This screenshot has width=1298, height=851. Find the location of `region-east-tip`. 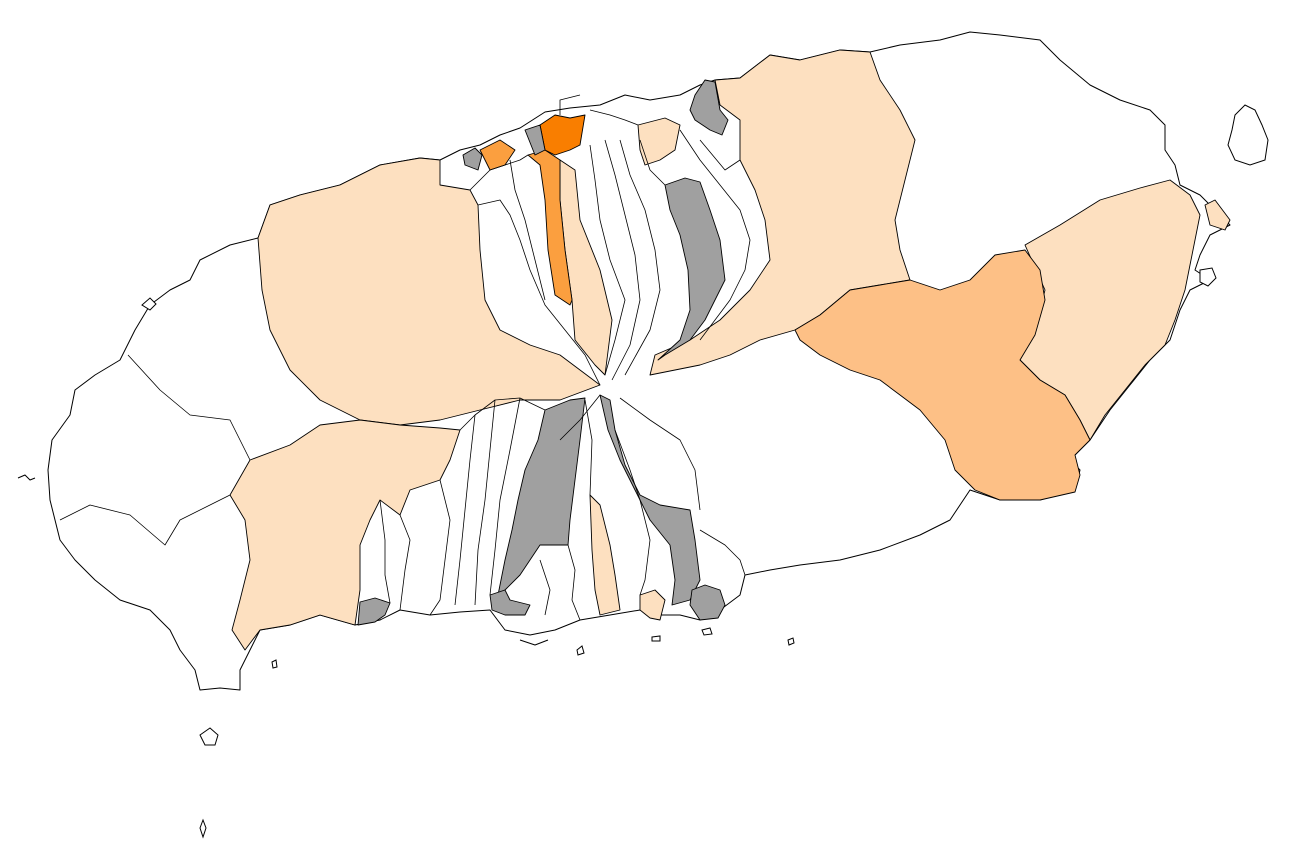

region-east-tip is located at coordinates (1217, 215).